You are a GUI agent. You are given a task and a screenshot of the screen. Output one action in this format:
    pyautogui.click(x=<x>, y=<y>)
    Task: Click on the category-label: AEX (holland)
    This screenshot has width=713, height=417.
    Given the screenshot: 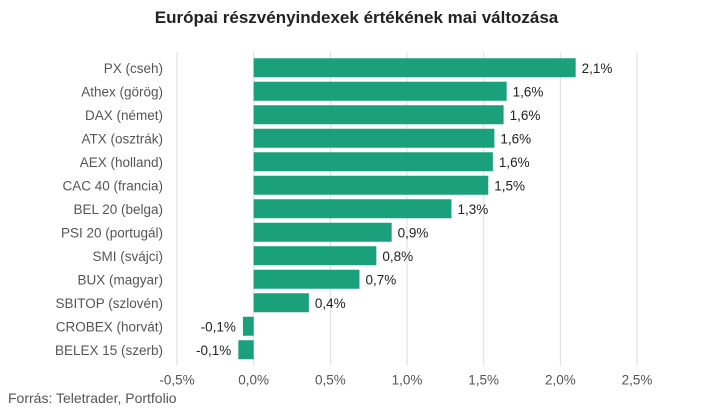 What is the action you would take?
    pyautogui.click(x=121, y=162)
    